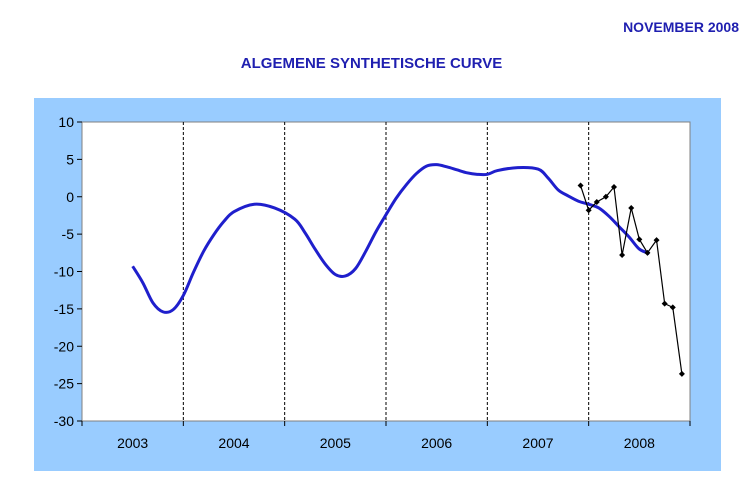 The image size is (753, 492). I want to click on y-tick-label: 10, so click(66, 122).